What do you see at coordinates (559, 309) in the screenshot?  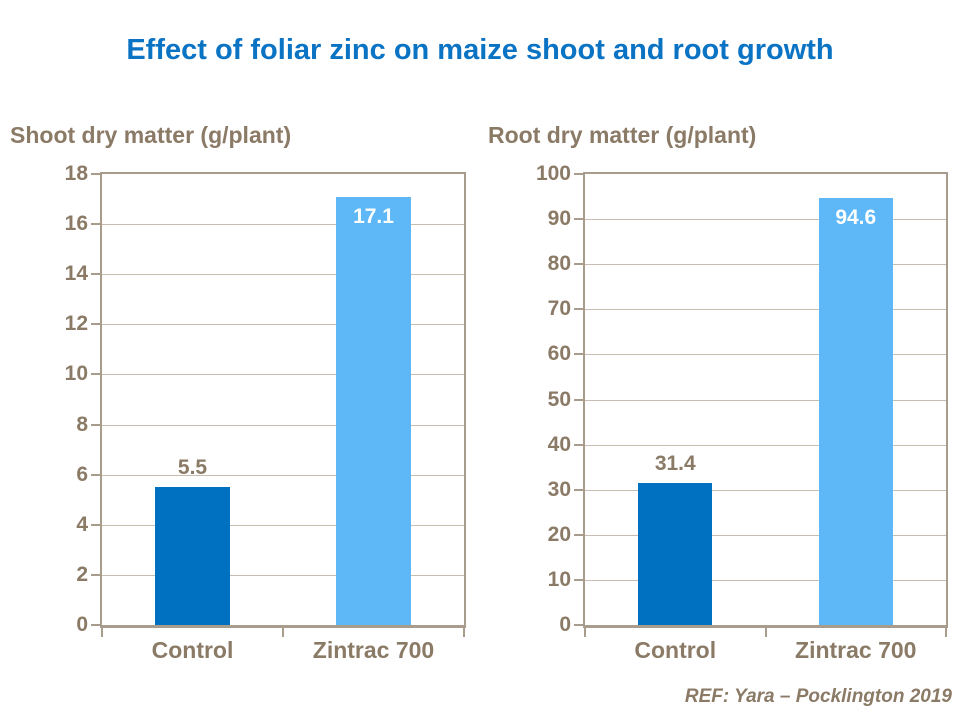 I see `y-axis-tick-label: 70` at bounding box center [559, 309].